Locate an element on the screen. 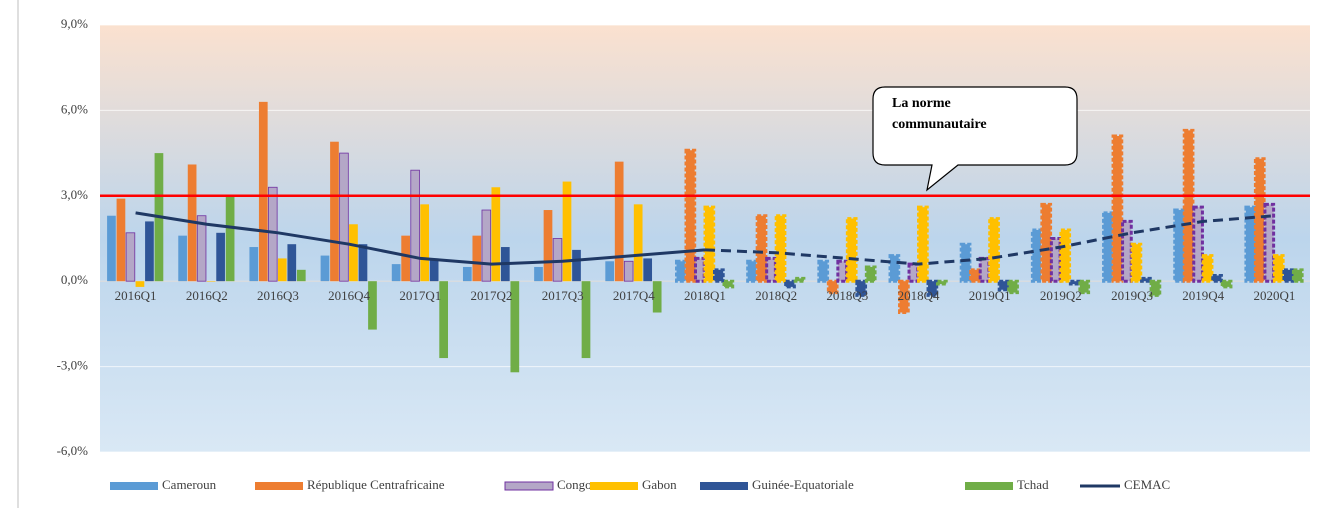  legend-label: Tchad is located at coordinates (1033, 484).